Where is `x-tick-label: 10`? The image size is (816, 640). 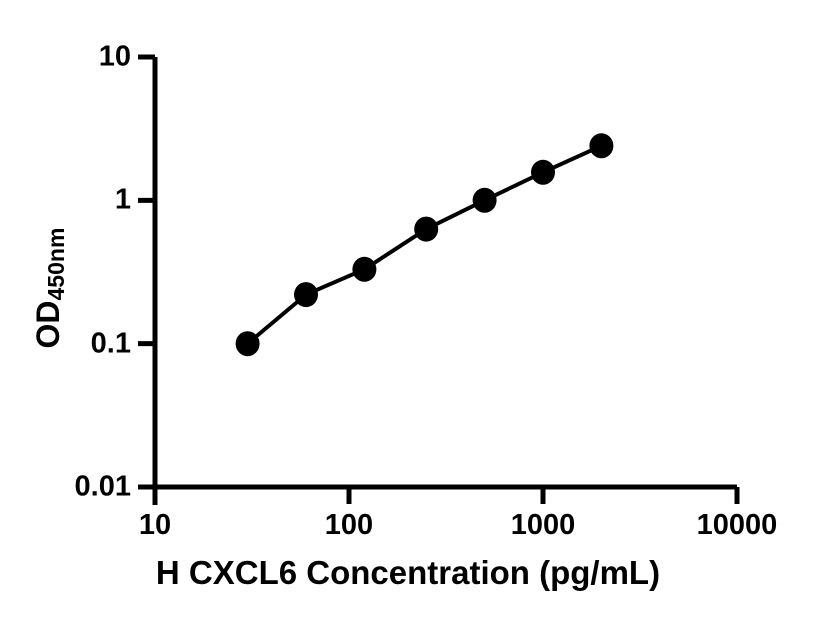
x-tick-label: 10 is located at coordinates (155, 525).